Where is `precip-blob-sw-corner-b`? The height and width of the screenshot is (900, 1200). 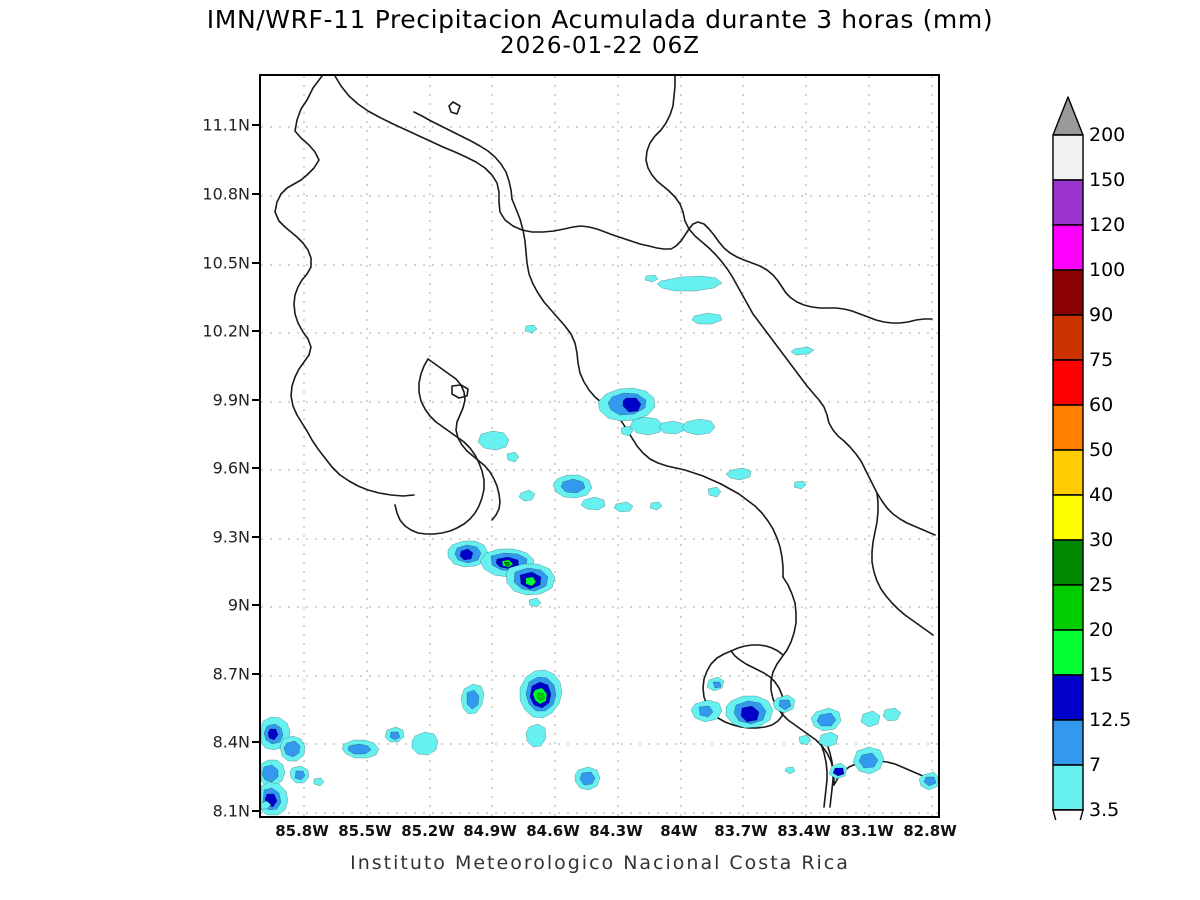
precip-blob-sw-corner-b is located at coordinates (292, 748).